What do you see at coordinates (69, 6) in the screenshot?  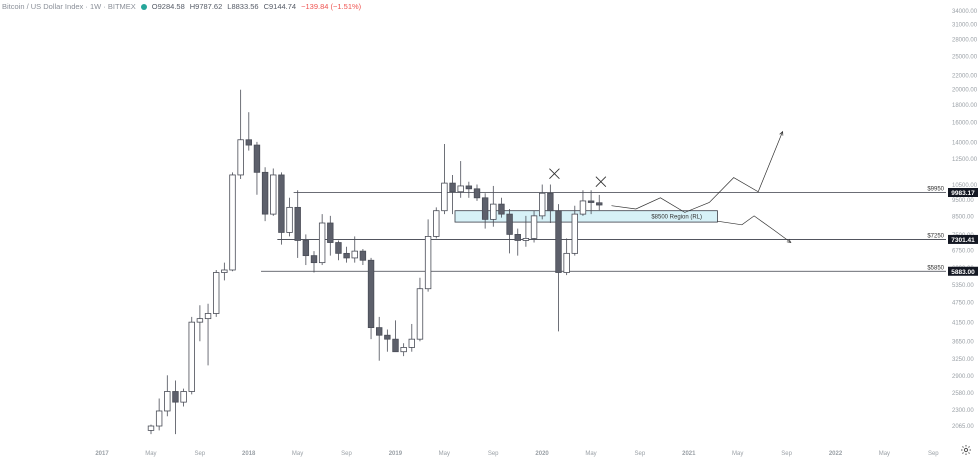 I see `symbol-title: Bitcoin / US Dollar Index · 1W · BITMEX` at bounding box center [69, 6].